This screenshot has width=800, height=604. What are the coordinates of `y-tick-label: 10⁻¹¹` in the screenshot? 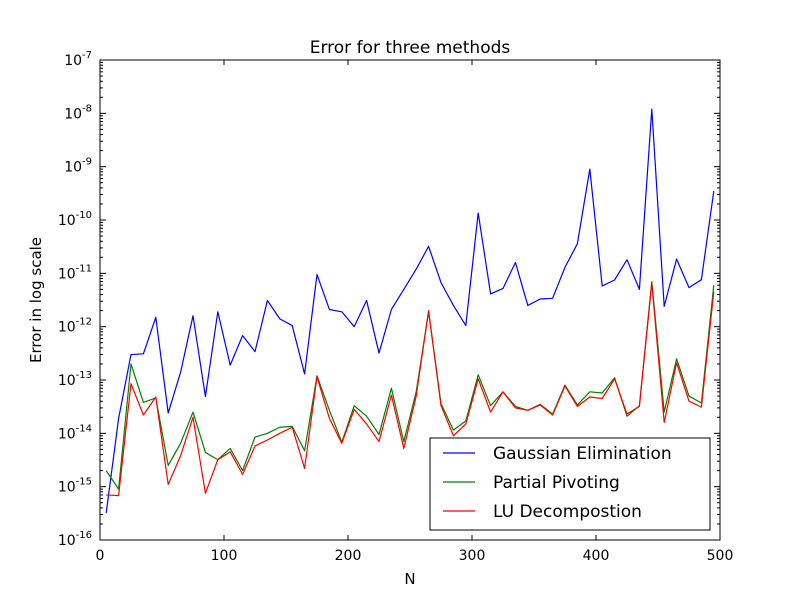 It's located at (75, 272).